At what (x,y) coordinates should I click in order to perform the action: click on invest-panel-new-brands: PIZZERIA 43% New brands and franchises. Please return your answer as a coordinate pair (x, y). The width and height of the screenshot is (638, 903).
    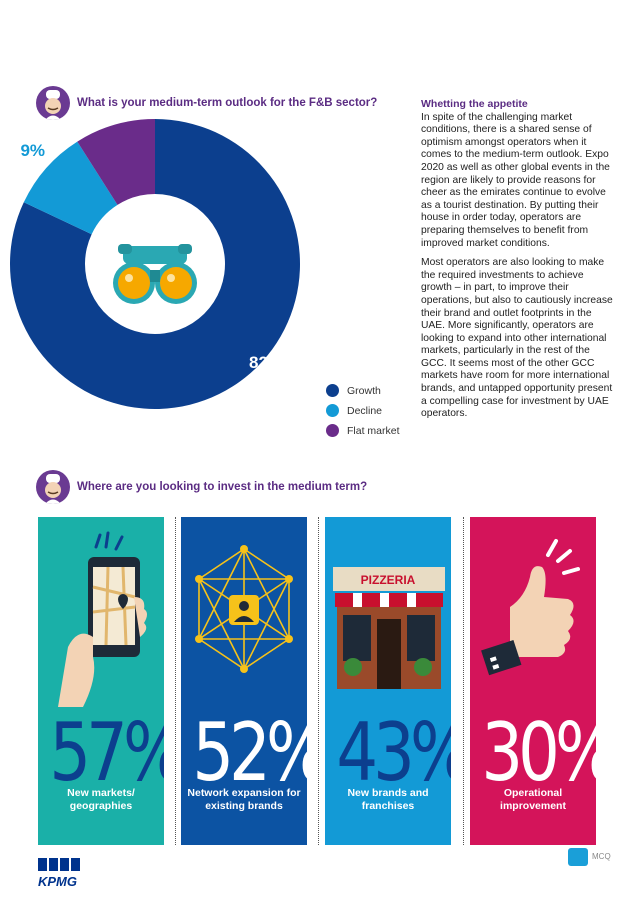
    Looking at the image, I should click on (388, 681).